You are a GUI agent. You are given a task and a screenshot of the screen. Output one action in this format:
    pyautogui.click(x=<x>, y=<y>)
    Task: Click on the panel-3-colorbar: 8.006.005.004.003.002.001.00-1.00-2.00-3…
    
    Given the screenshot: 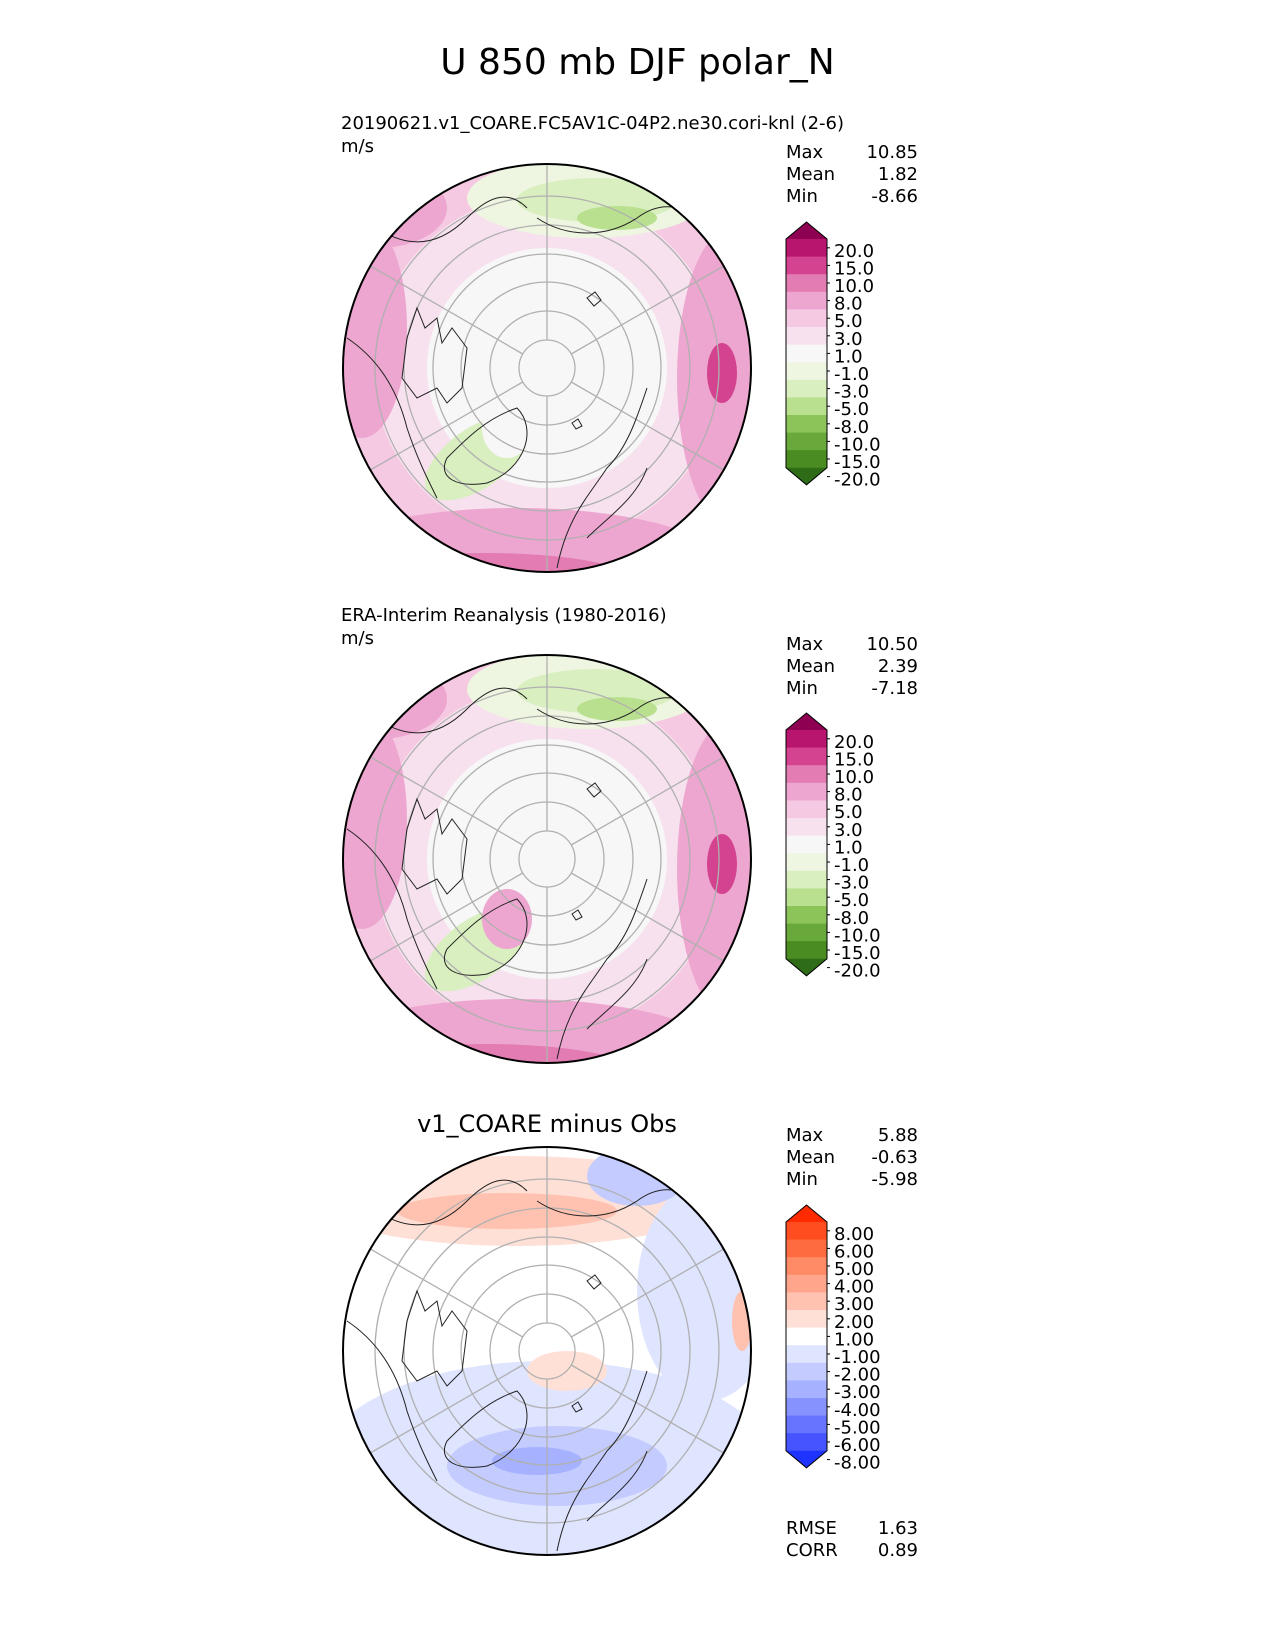 What is the action you would take?
    pyautogui.click(x=833, y=1339)
    